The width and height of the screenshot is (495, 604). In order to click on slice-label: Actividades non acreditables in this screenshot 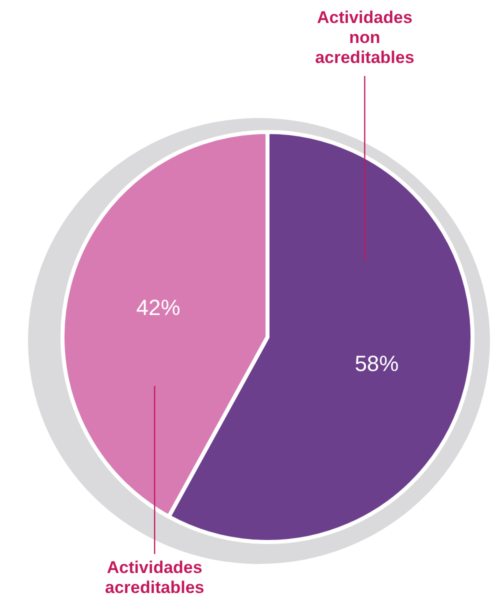, I will do `click(364, 38)`.